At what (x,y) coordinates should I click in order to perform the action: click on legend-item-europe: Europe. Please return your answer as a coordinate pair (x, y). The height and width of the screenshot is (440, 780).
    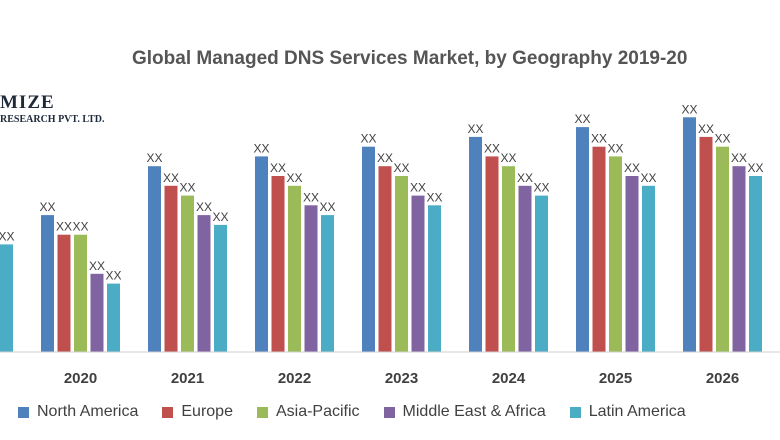
    Looking at the image, I should click on (197, 412).